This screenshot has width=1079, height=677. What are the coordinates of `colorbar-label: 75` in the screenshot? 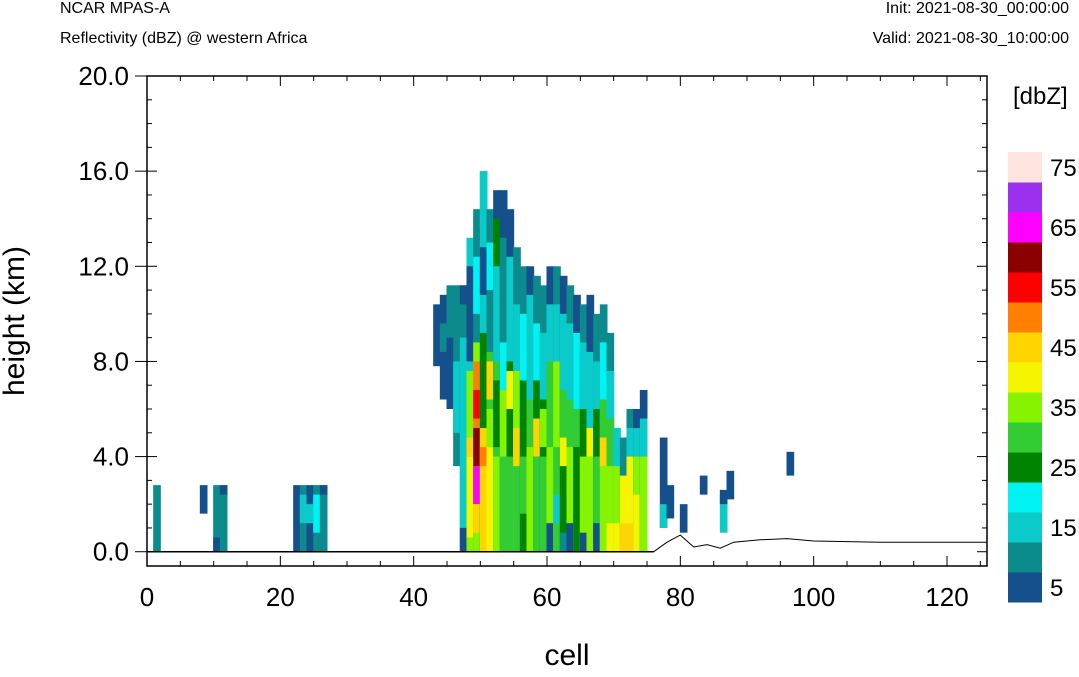 It's located at (1063, 168).